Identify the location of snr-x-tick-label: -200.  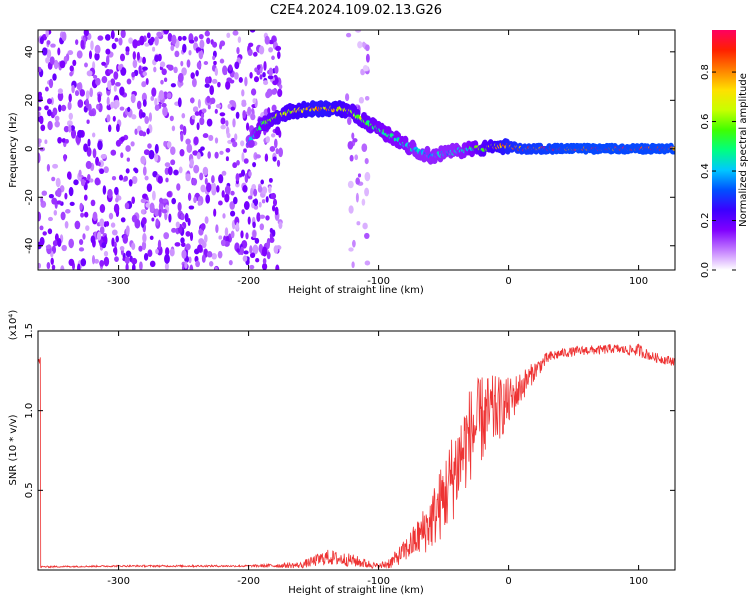
(248, 581).